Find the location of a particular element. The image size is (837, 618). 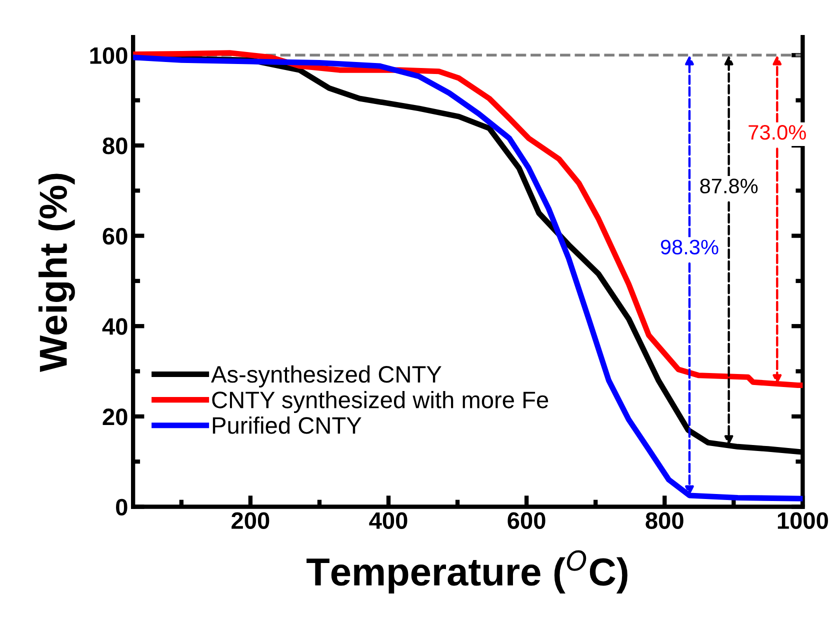

annotation: 87.8% is located at coordinates (729, 186).